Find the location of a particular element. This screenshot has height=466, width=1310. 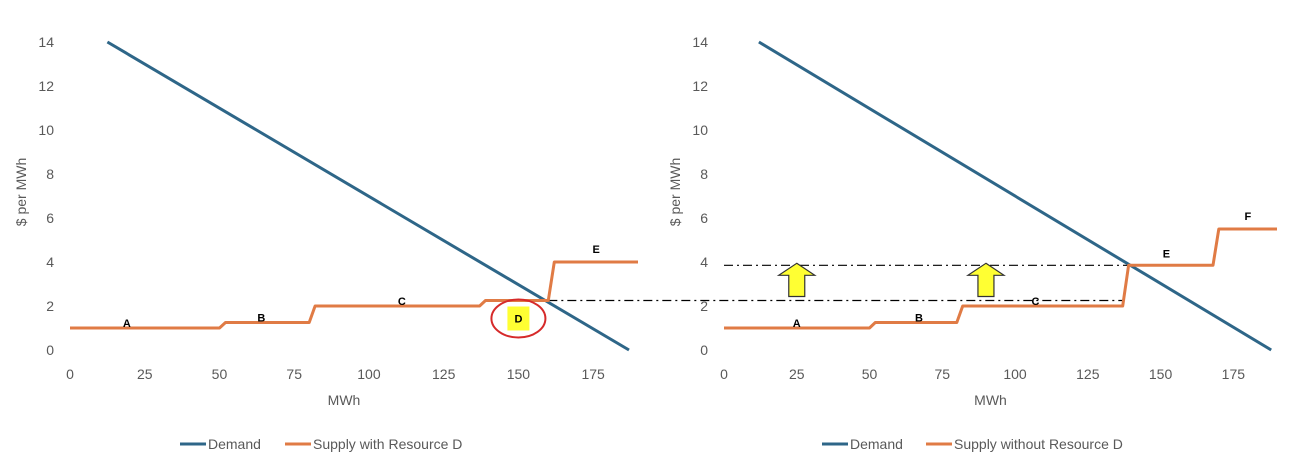

segment-label: D is located at coordinates (518, 320).